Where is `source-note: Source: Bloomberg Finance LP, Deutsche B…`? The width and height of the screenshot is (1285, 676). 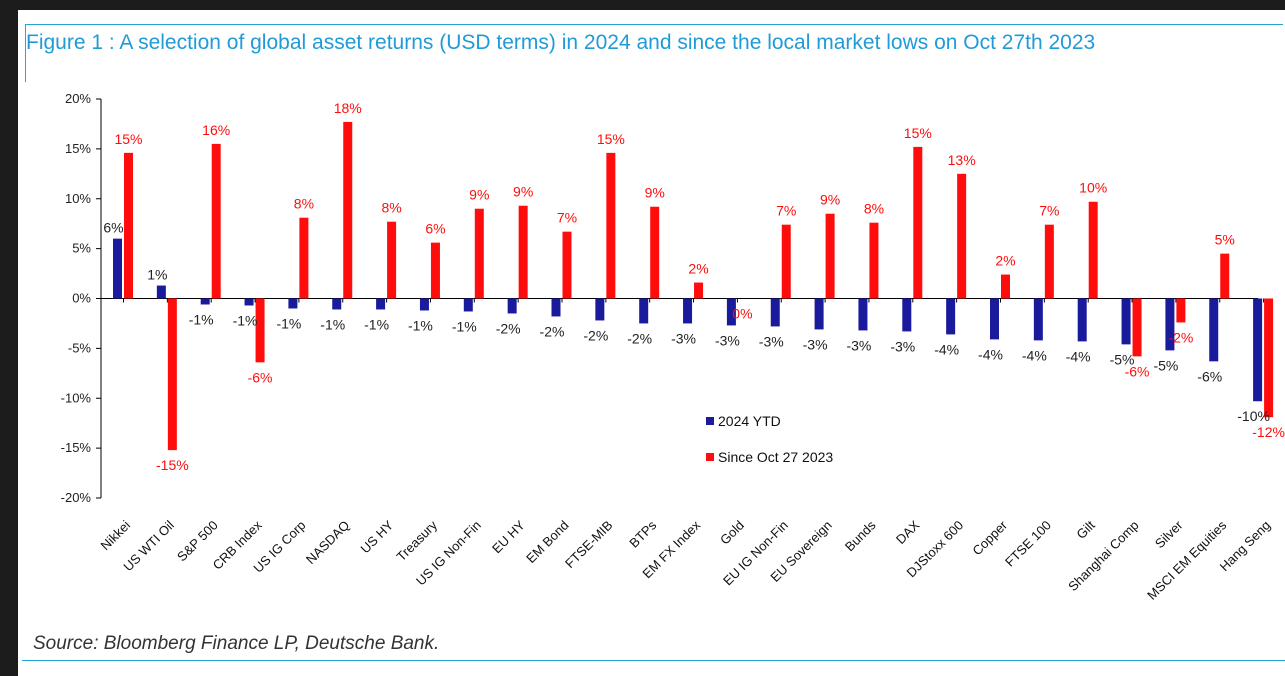
source-note: Source: Bloomberg Finance LP, Deutsche B… is located at coordinates (236, 643).